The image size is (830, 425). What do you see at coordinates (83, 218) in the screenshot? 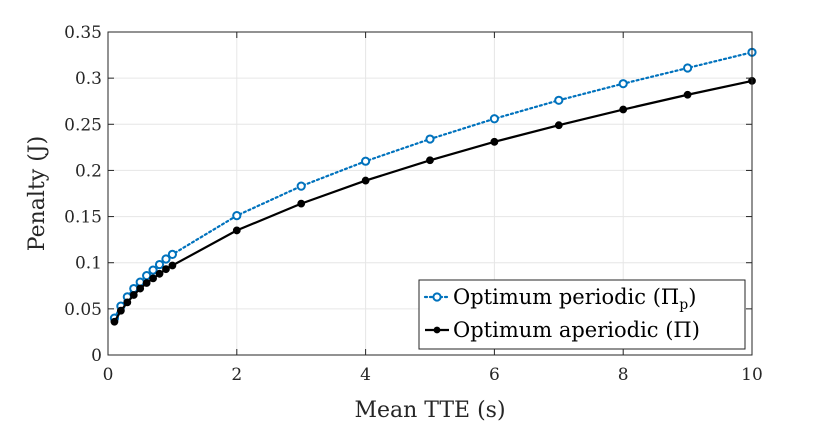
I see `y-tick-label: 0.15` at bounding box center [83, 218].